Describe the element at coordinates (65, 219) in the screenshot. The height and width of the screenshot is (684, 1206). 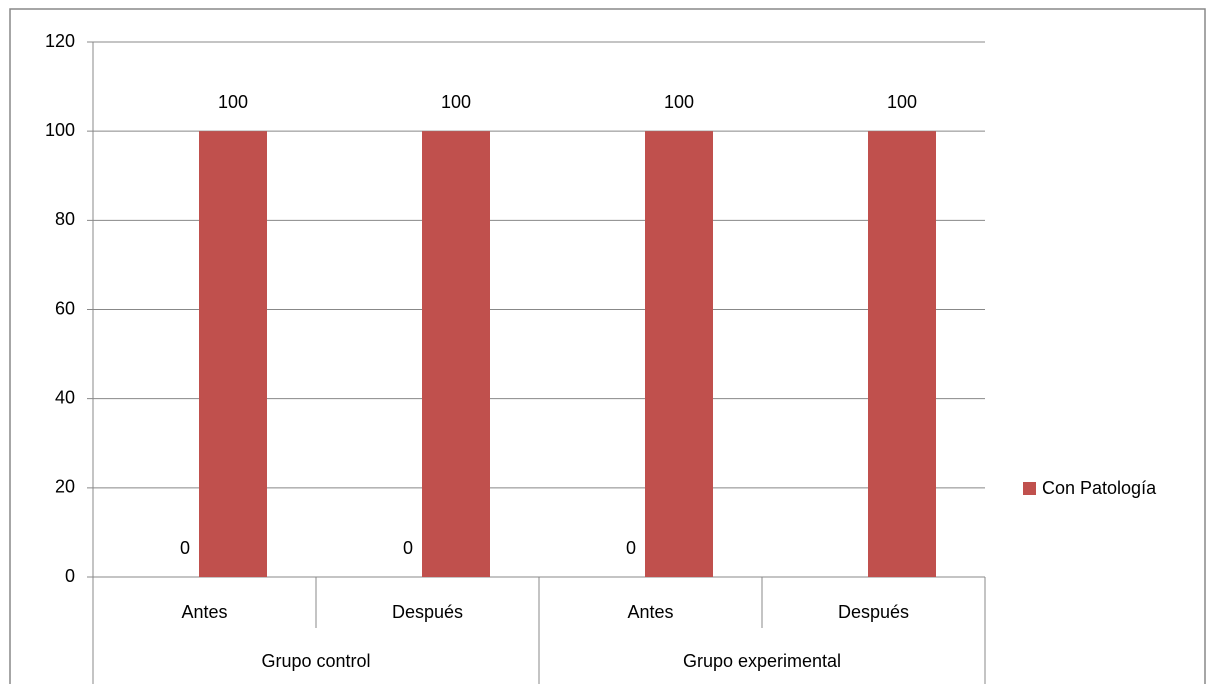
I see `y-tick-label: 80` at that location.